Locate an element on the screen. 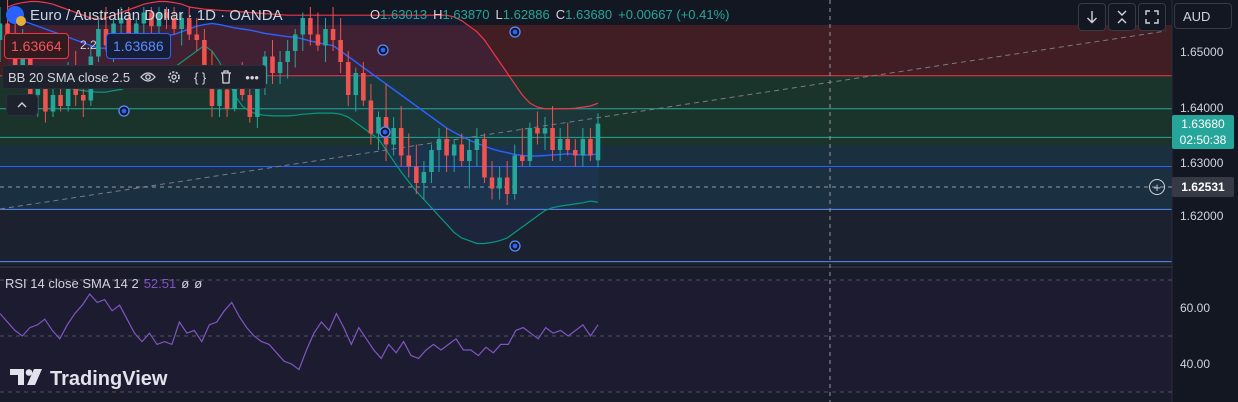 Image resolution: width=1238 pixels, height=402 pixels. rsi-indicator-legend: RSI 14 close SMA 14 2 52.51 ø ø is located at coordinates (103, 283).